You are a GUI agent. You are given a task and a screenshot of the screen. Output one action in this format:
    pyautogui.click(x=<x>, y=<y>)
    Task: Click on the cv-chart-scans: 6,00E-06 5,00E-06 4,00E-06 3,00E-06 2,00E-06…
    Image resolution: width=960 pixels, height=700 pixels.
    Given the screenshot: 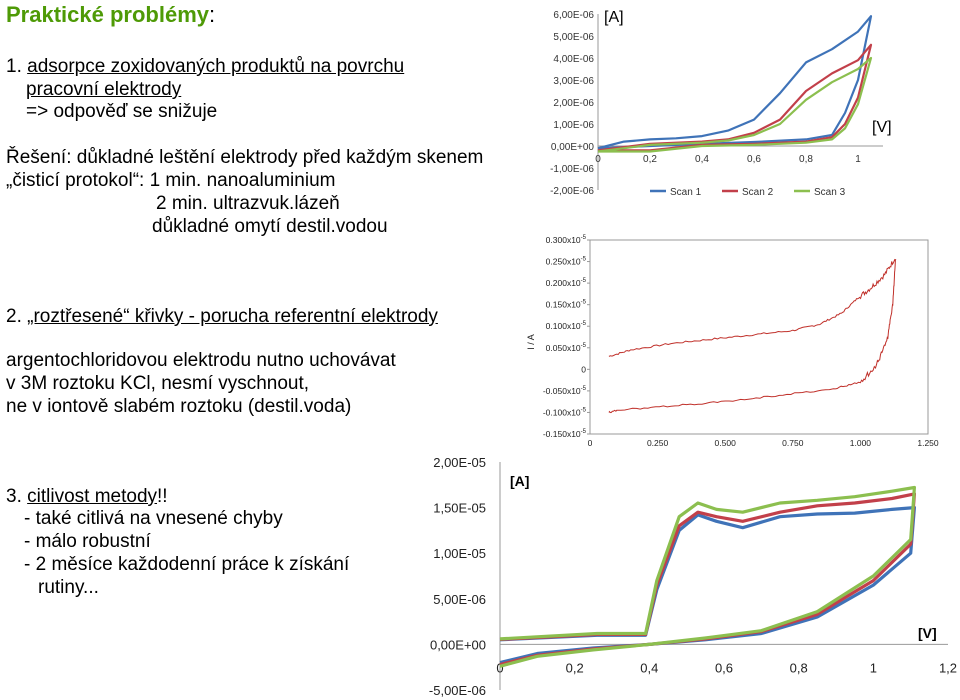 What is the action you would take?
    pyautogui.click(x=721, y=103)
    